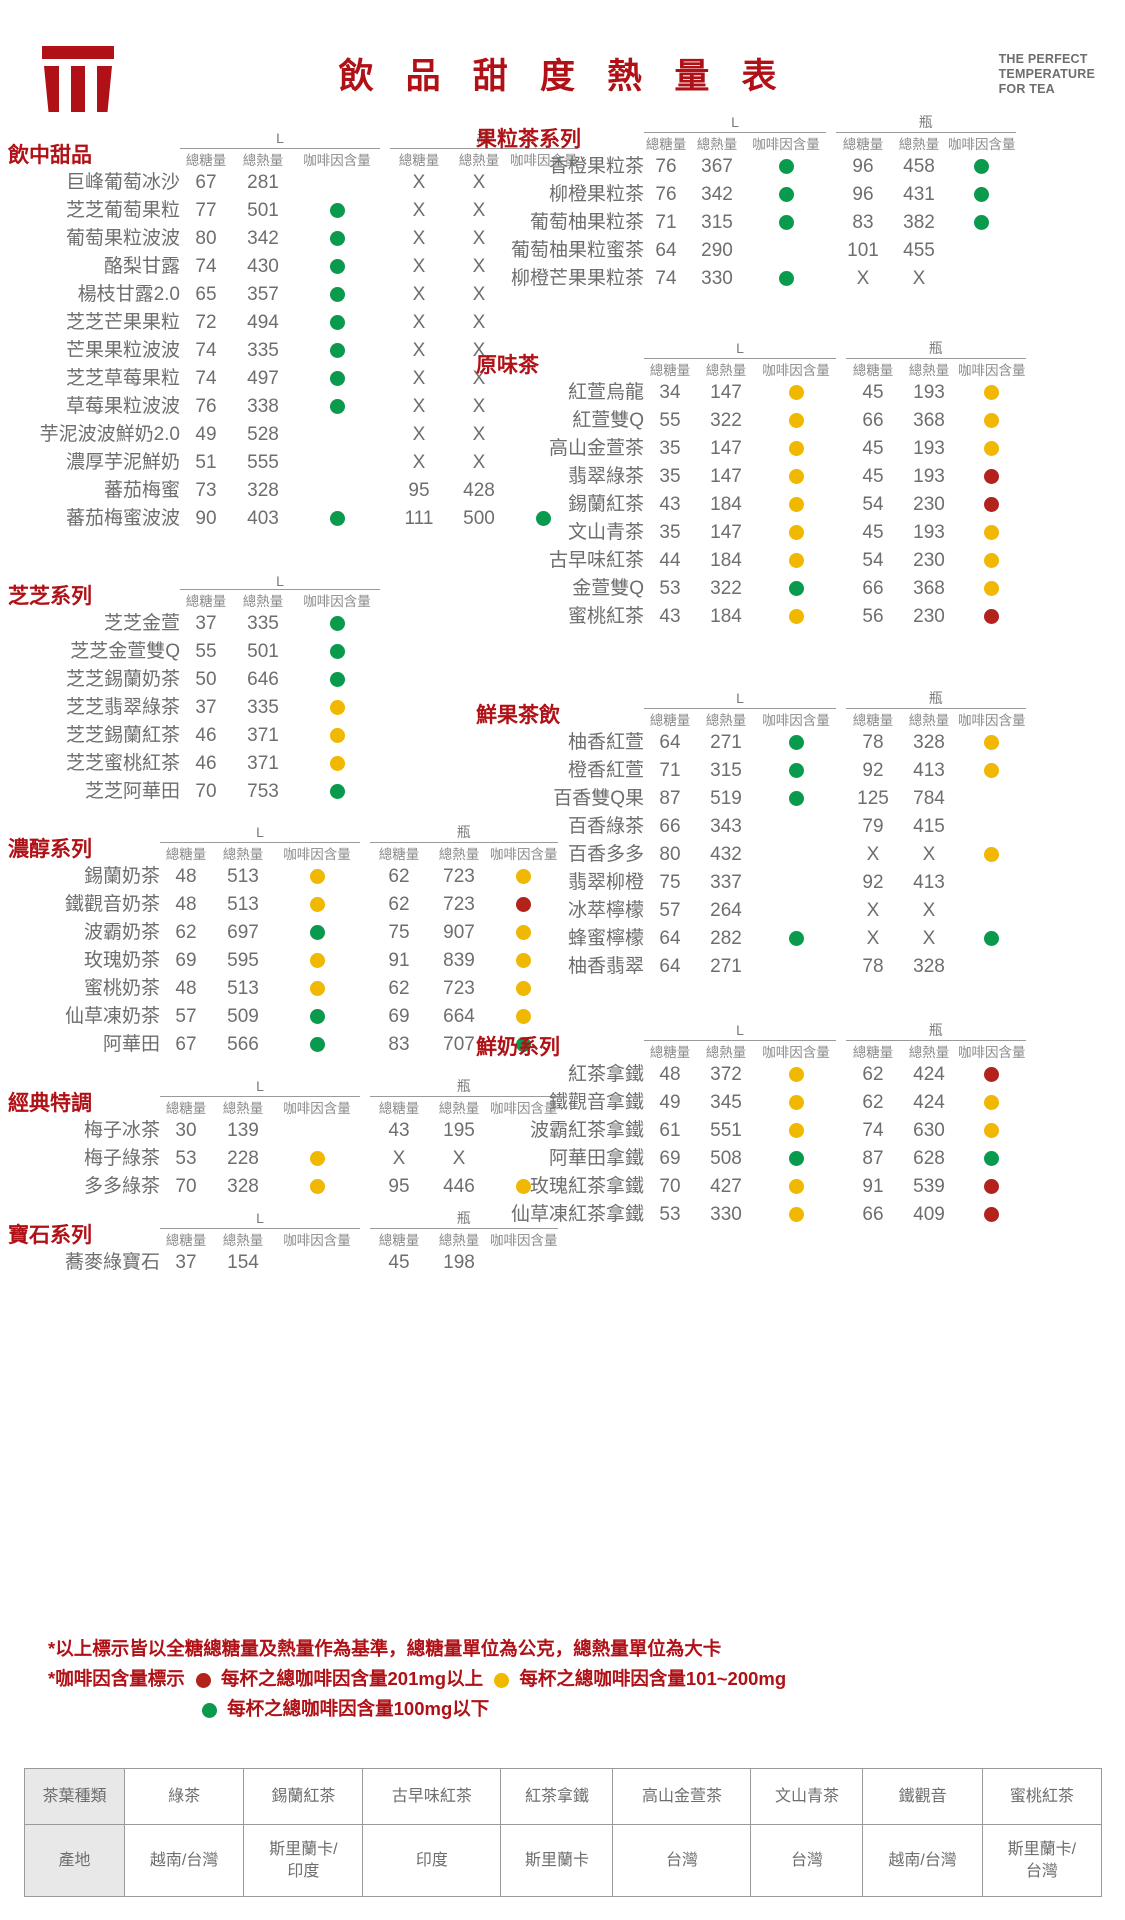 The image size is (1125, 1920). What do you see at coordinates (726, 826) in the screenshot?
I see `value-l-calories: 343` at bounding box center [726, 826].